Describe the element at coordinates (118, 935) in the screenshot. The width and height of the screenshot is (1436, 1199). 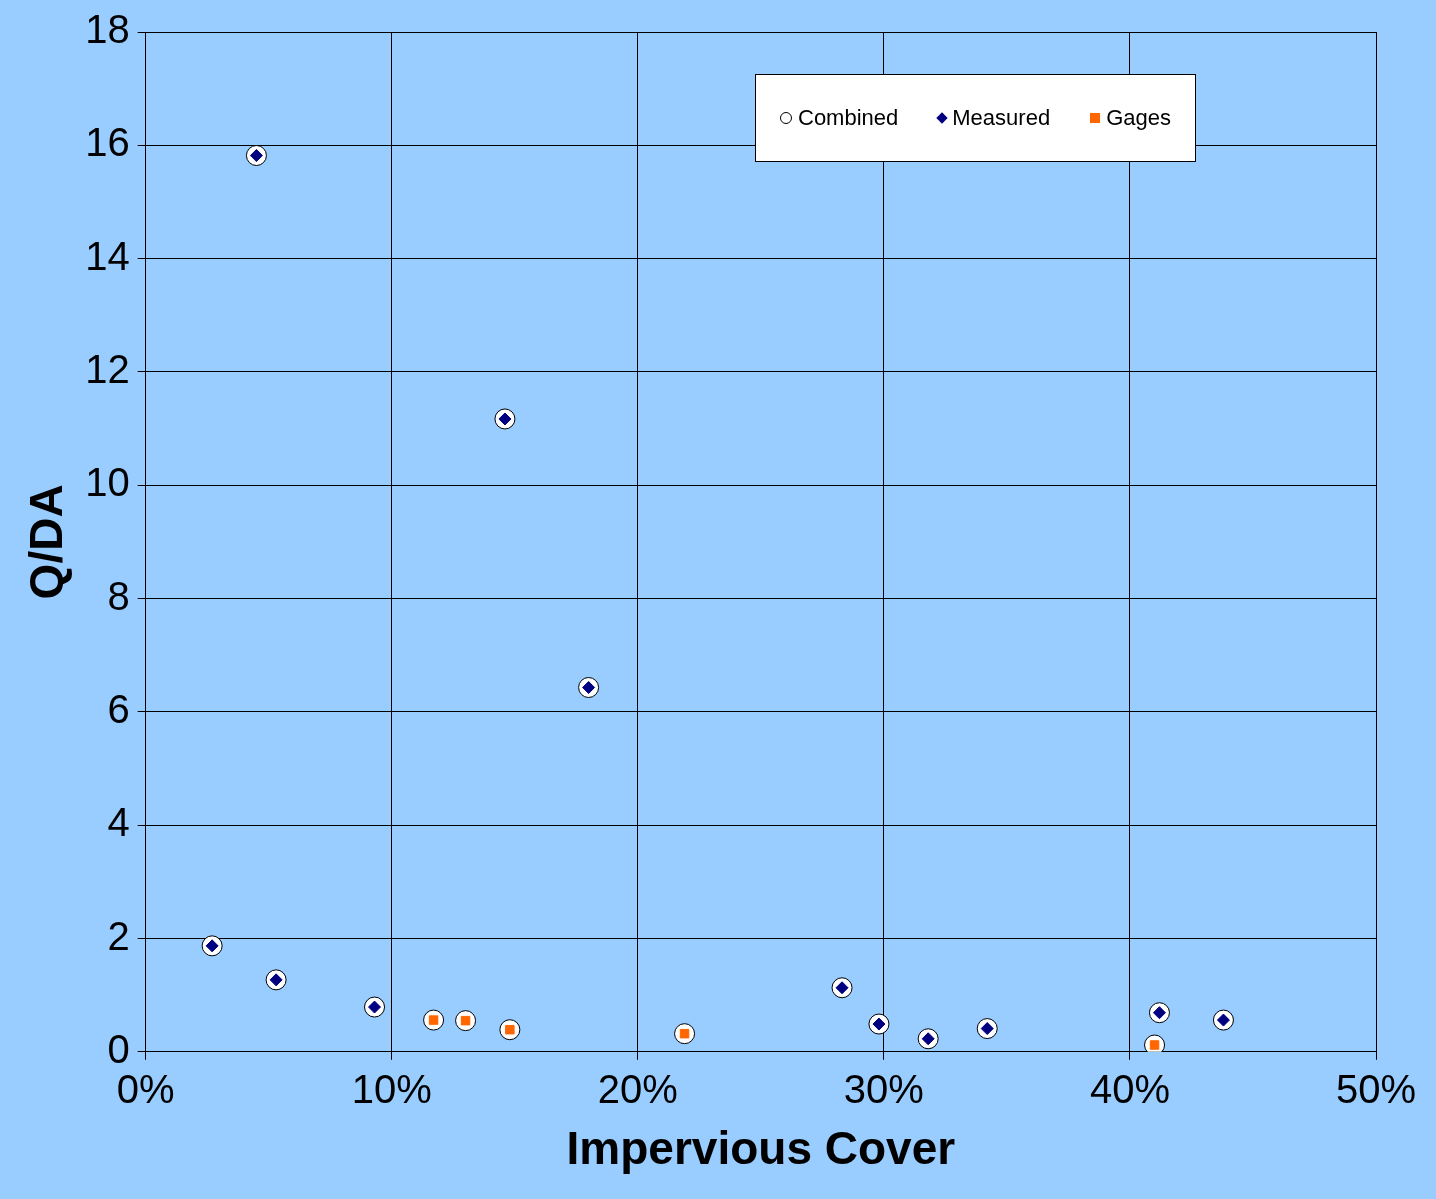
I see `y-tick-label: 2` at that location.